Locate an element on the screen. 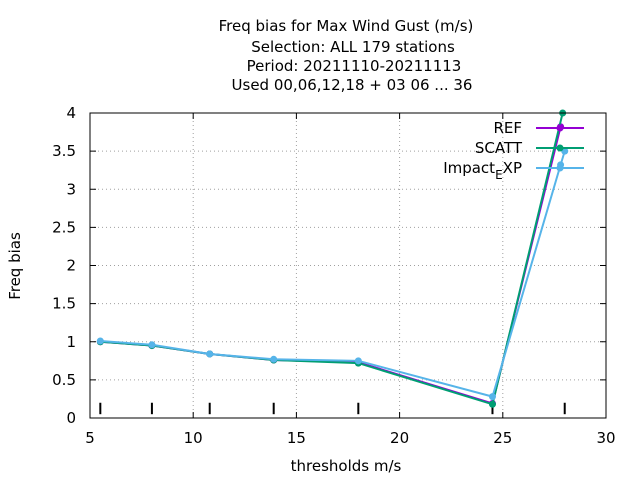 The image size is (640, 480). y-tick-label: 3.5 is located at coordinates (64, 151).